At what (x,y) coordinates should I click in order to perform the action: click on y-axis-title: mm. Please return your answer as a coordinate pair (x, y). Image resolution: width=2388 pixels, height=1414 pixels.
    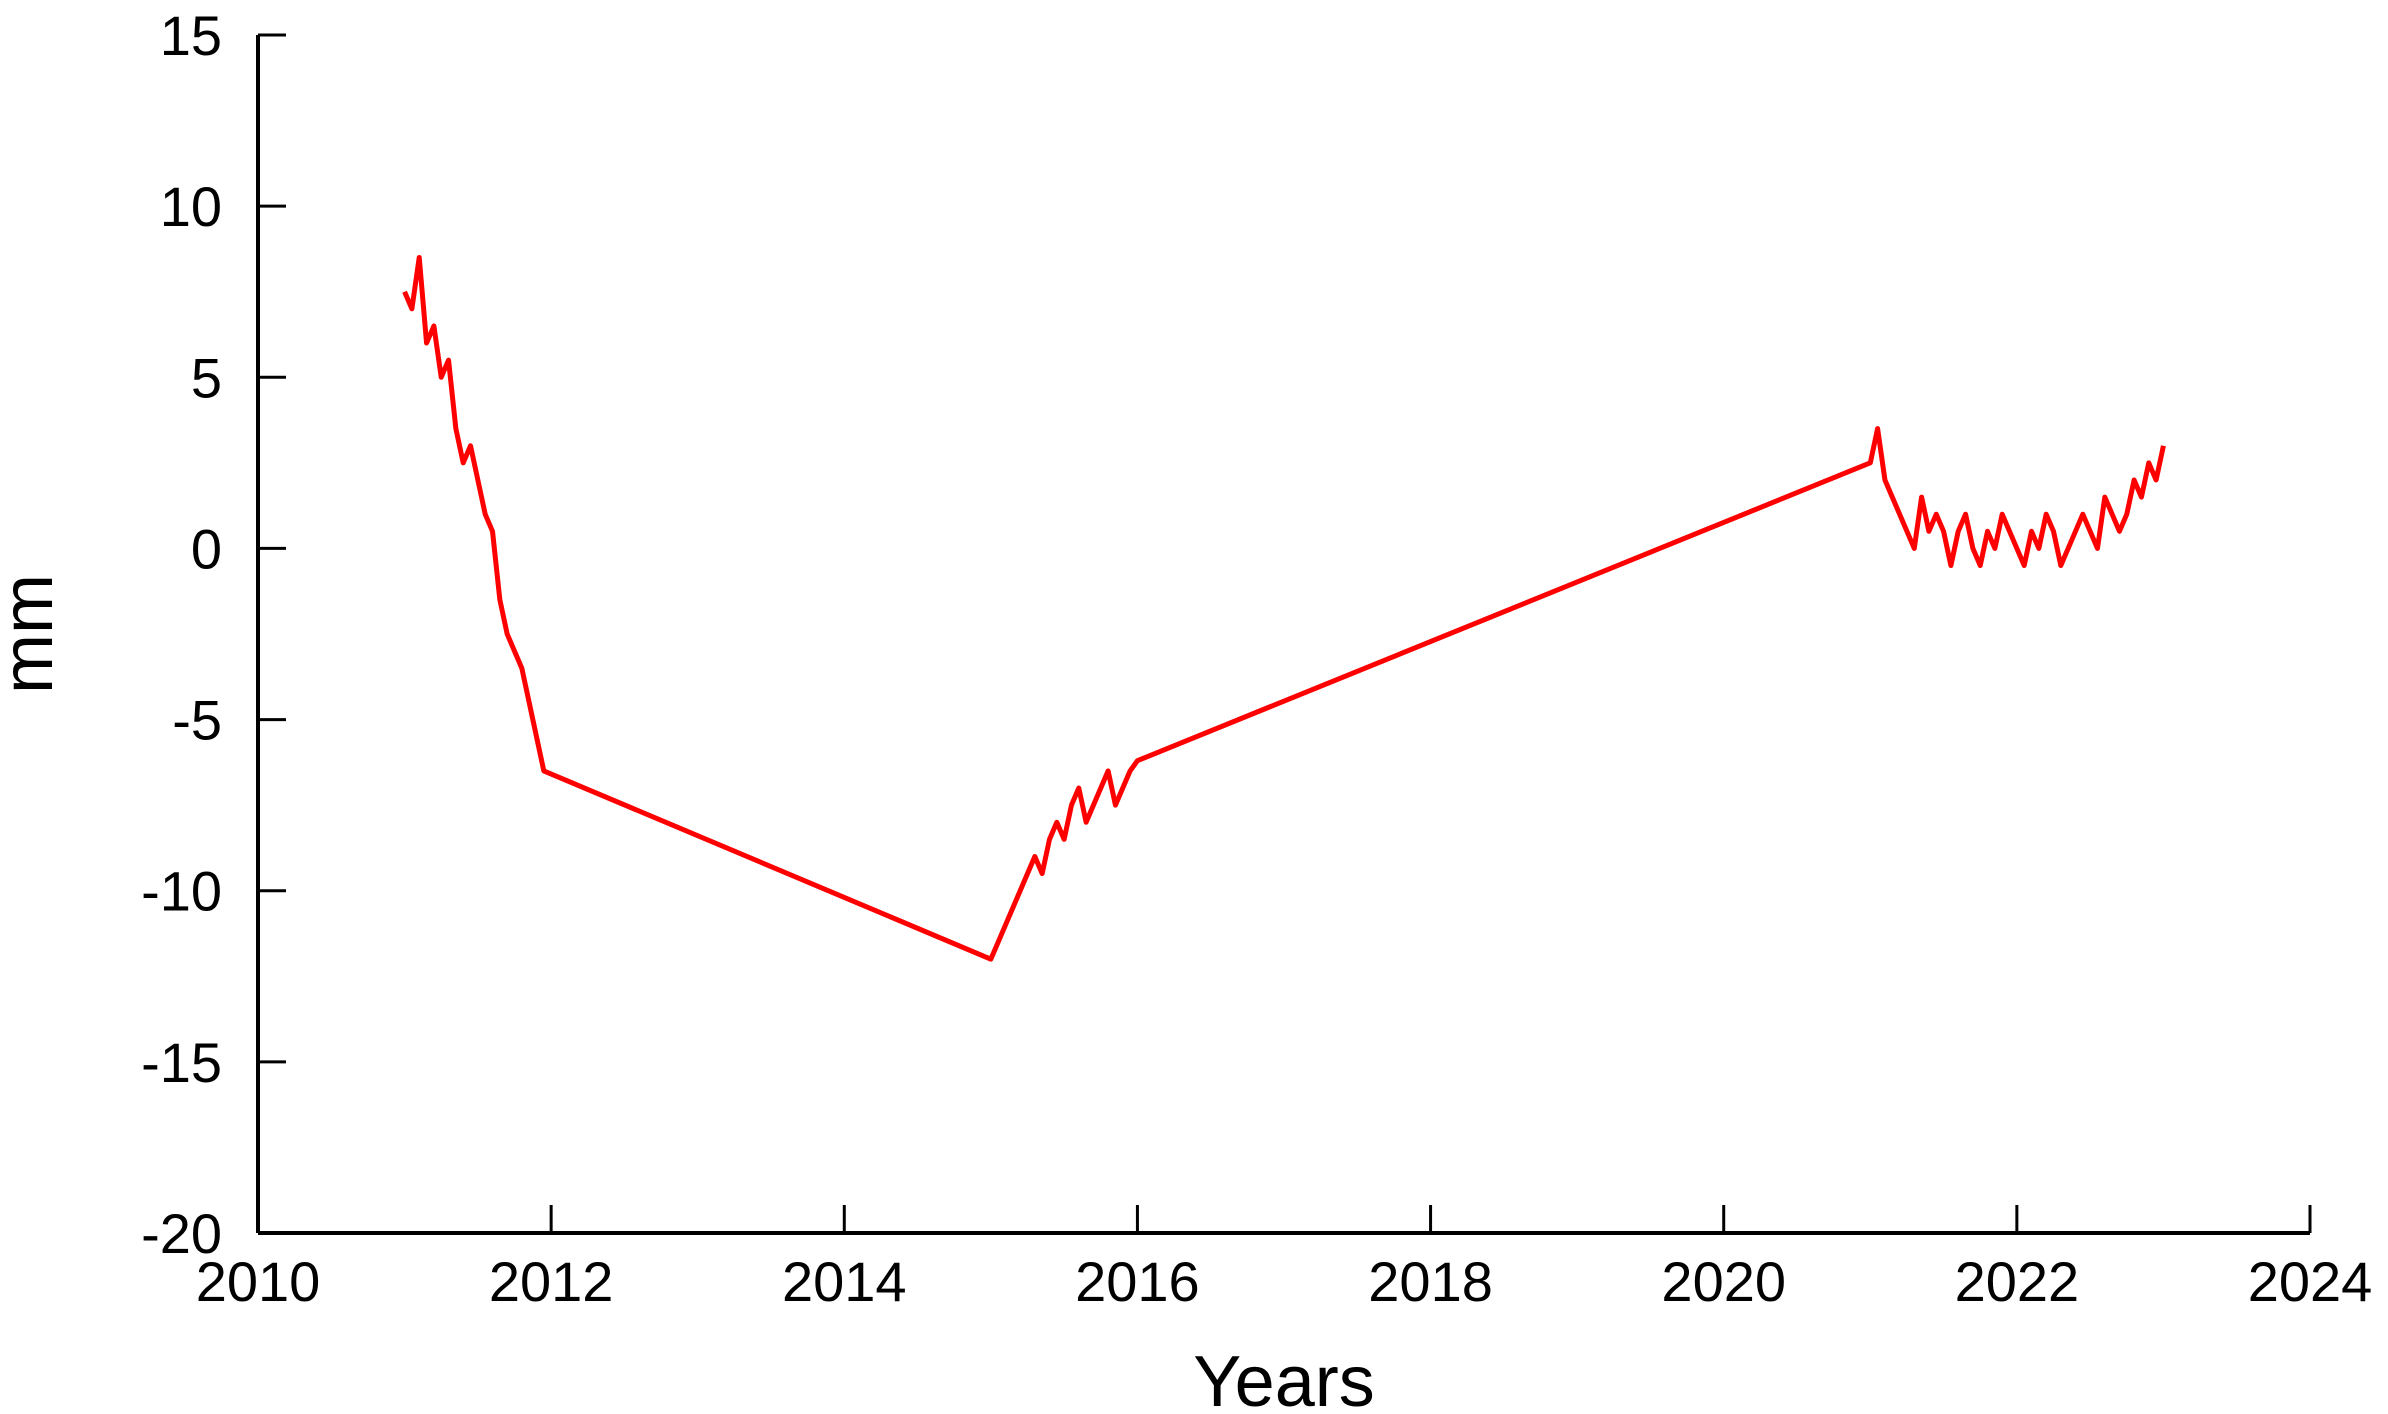
    Looking at the image, I should click on (34, 634).